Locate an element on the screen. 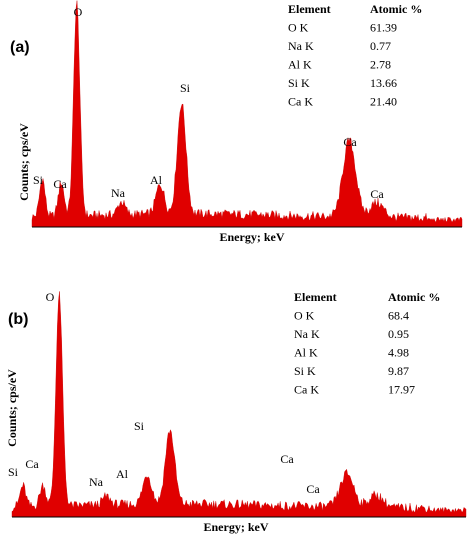 This screenshot has height=541, width=474. table-cell-atomic: 0.95 is located at coordinates (398, 334).